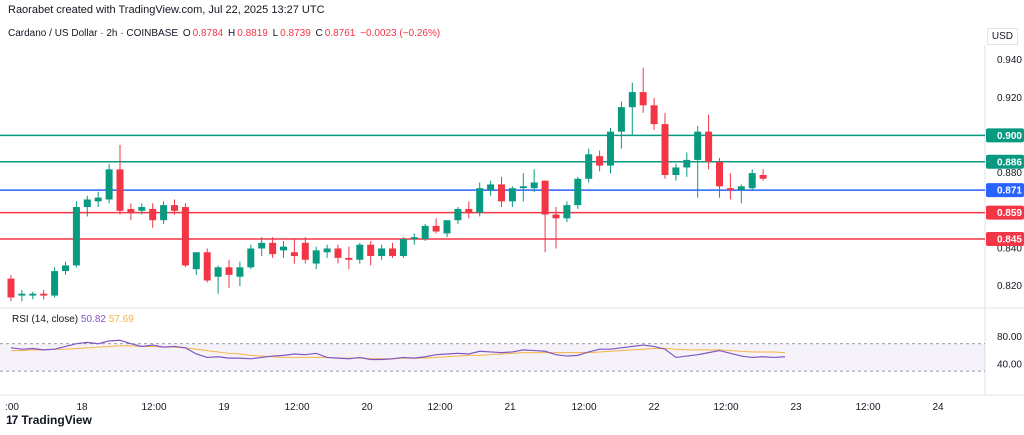 This screenshot has height=435, width=1024. What do you see at coordinates (1009, 162) in the screenshot?
I see `level-price-label: 0.886` at bounding box center [1009, 162].